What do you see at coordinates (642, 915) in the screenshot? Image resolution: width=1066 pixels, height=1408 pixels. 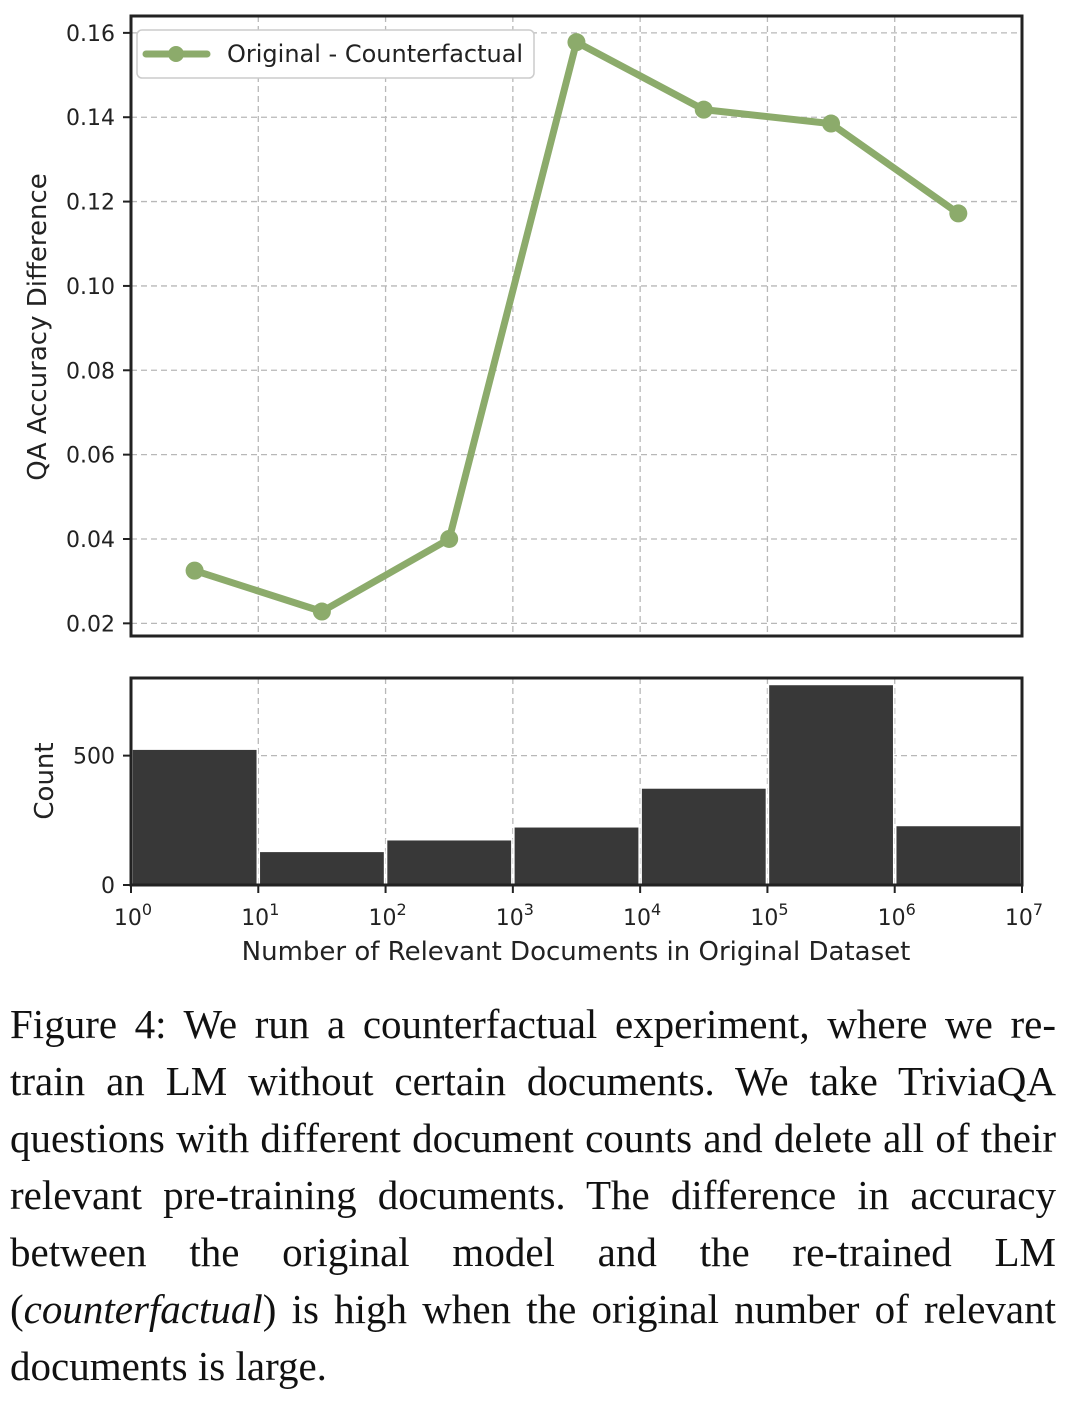 I see `x-tick-label: 10⁴` at bounding box center [642, 915].